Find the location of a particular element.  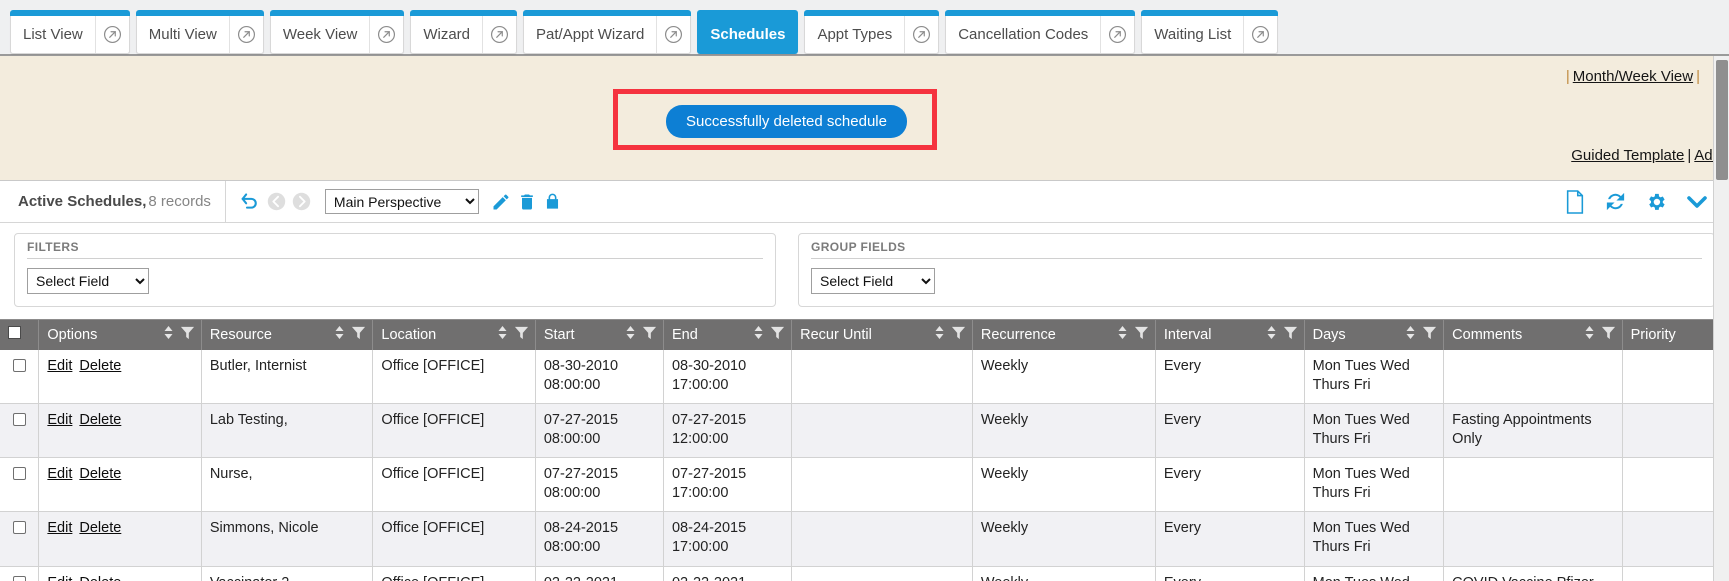

tab-pat-appt-wizard: Pat/Appt Wizard is located at coordinates (607, 32).